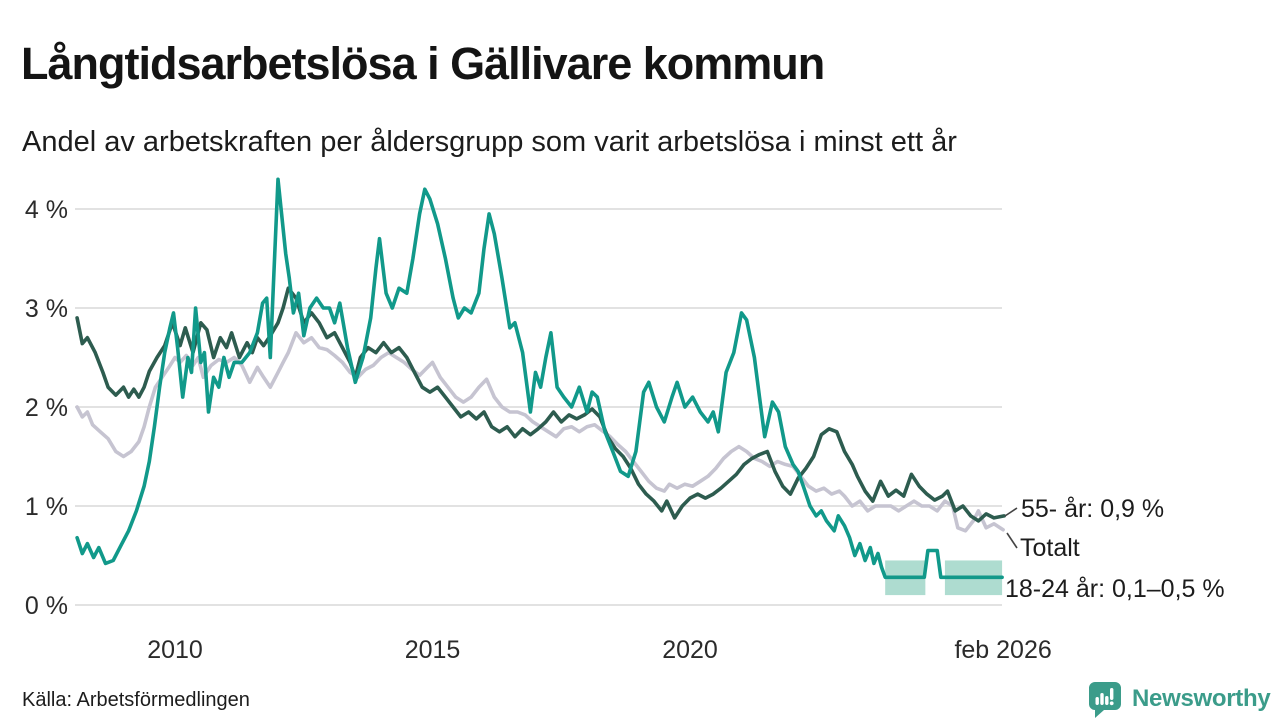  I want to click on page-title: Långtidsarbetslösa i Gällivare kommun, so click(423, 64).